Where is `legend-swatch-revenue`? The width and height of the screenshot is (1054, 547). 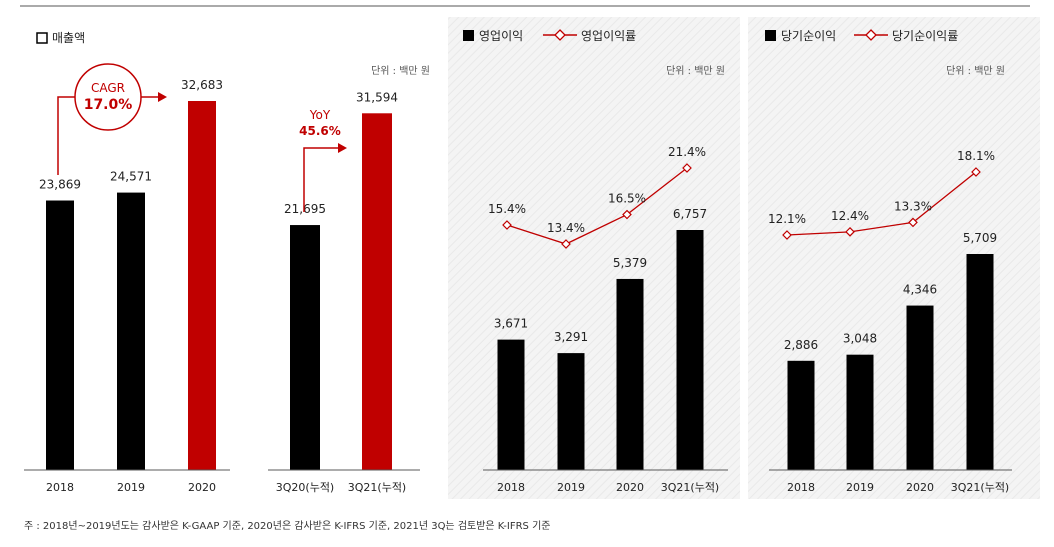
legend-swatch-revenue is located at coordinates (42, 38).